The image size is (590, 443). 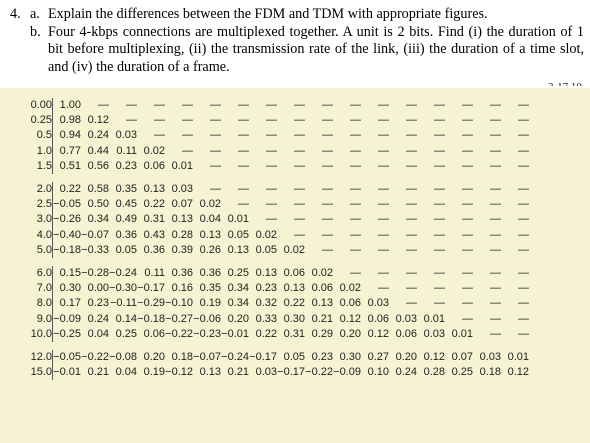 What do you see at coordinates (238, 273) in the screenshot?
I see `table-cell: 0.25` at bounding box center [238, 273].